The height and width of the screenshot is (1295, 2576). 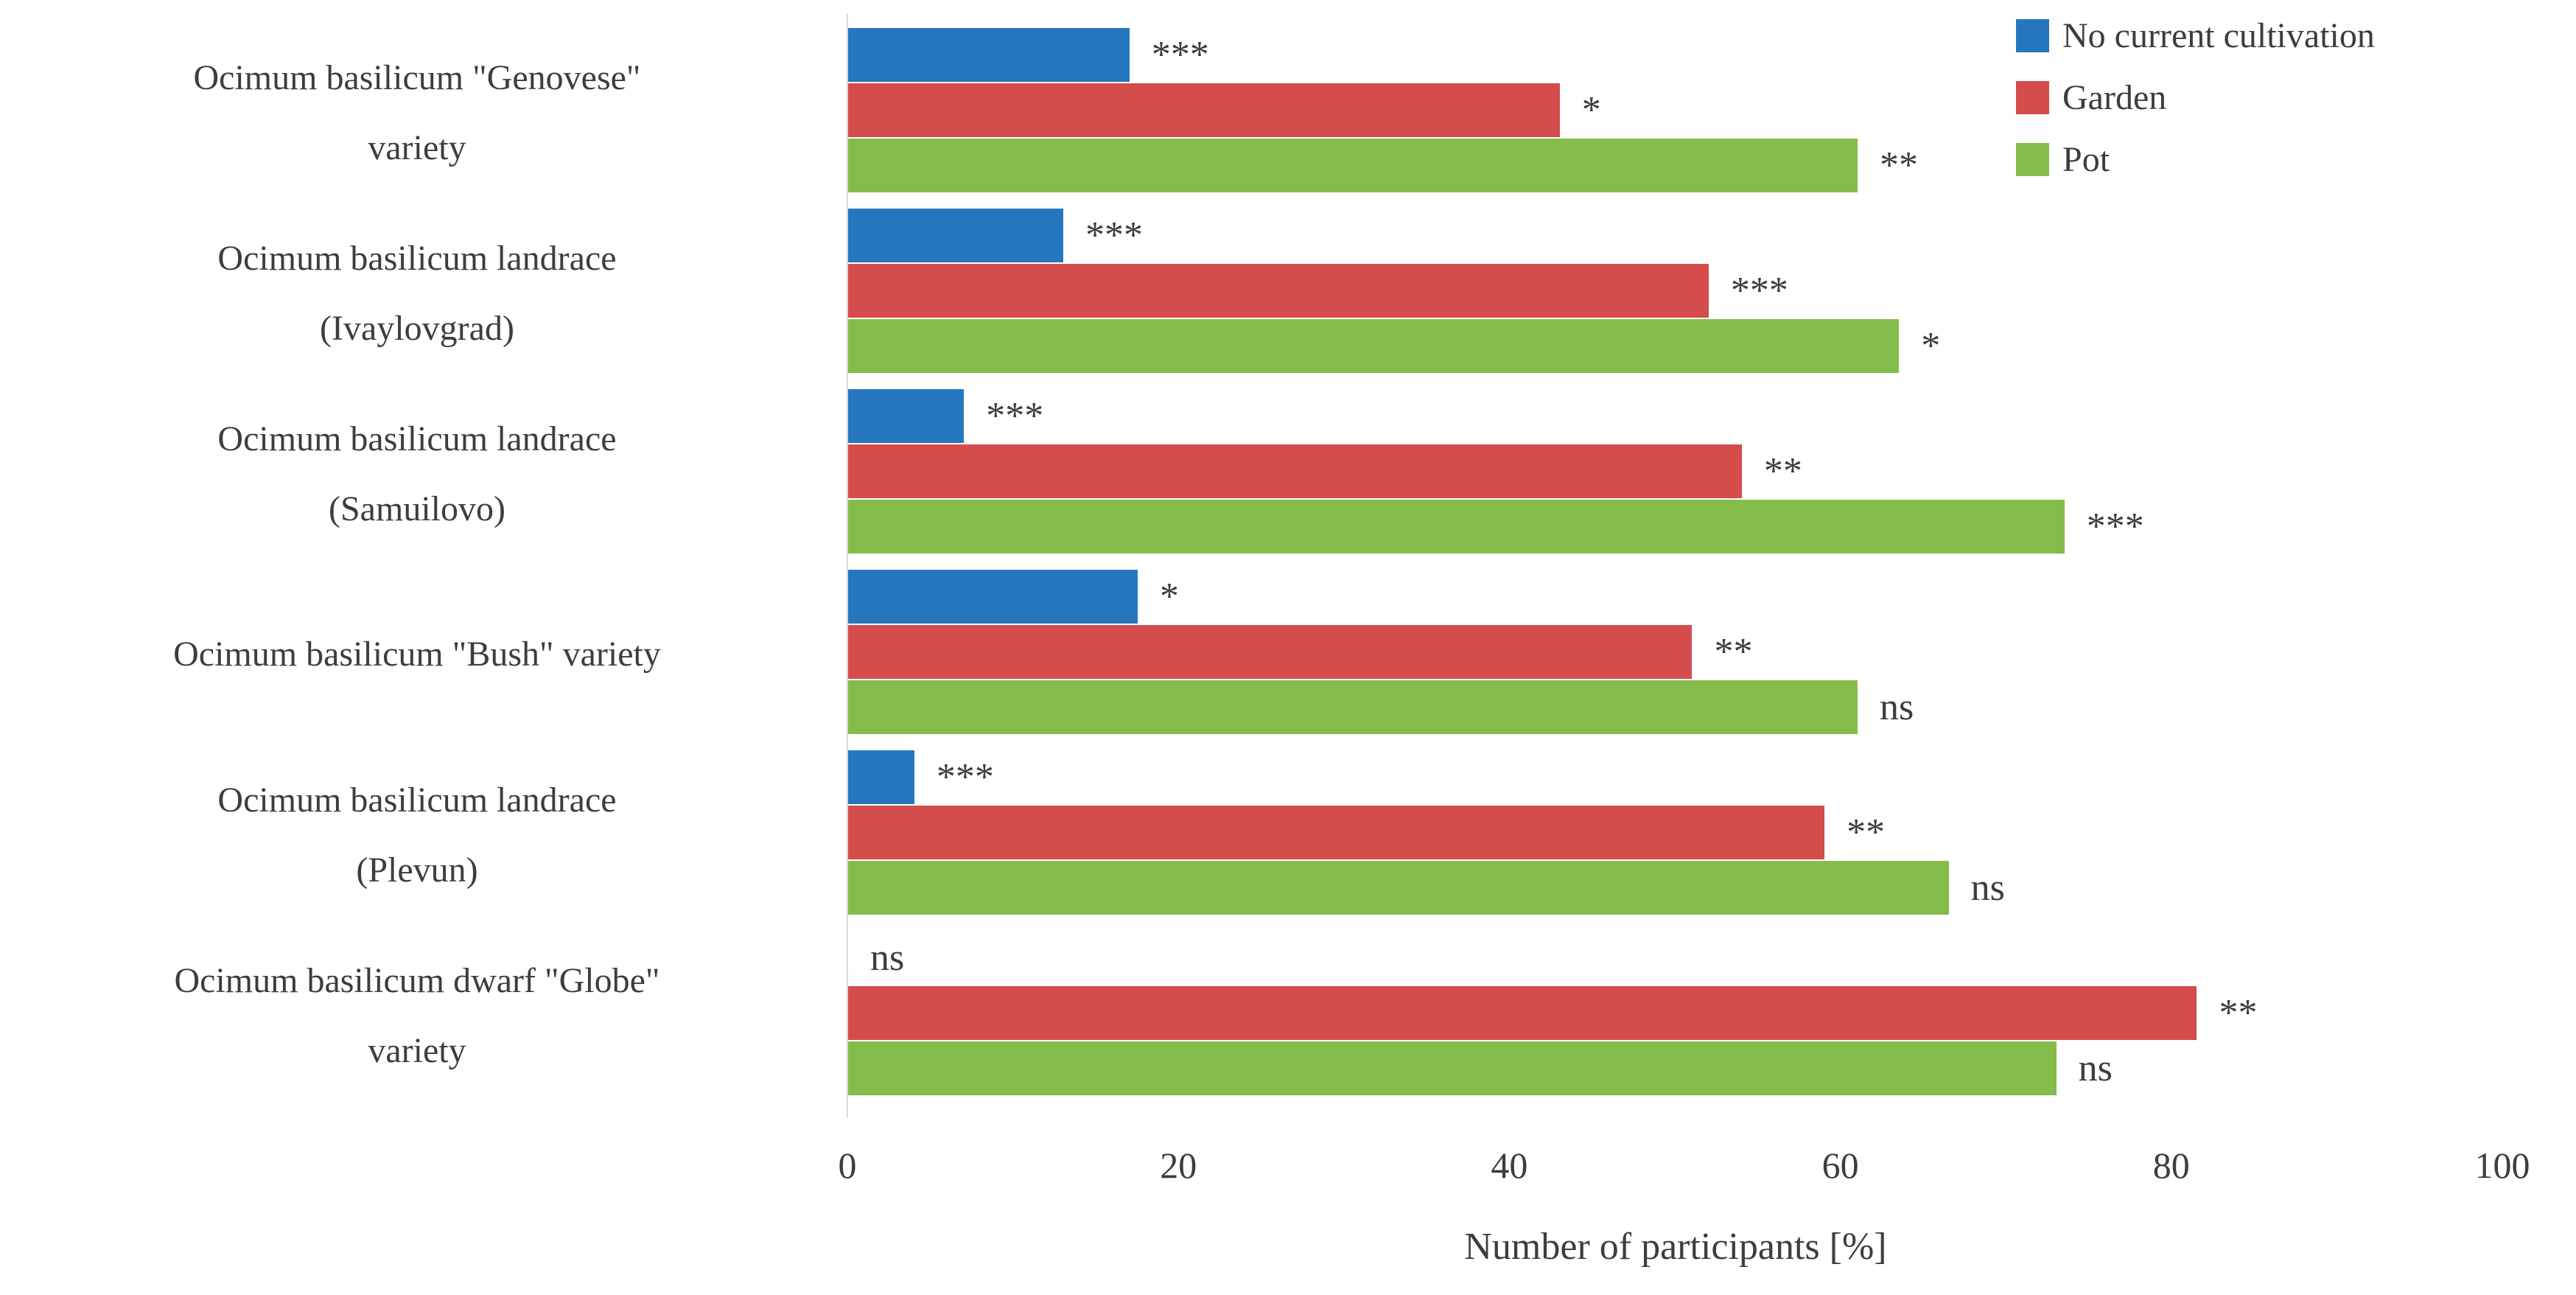 I want to click on category-label-line: Ocimum basilicum "Genovese", so click(x=417, y=77).